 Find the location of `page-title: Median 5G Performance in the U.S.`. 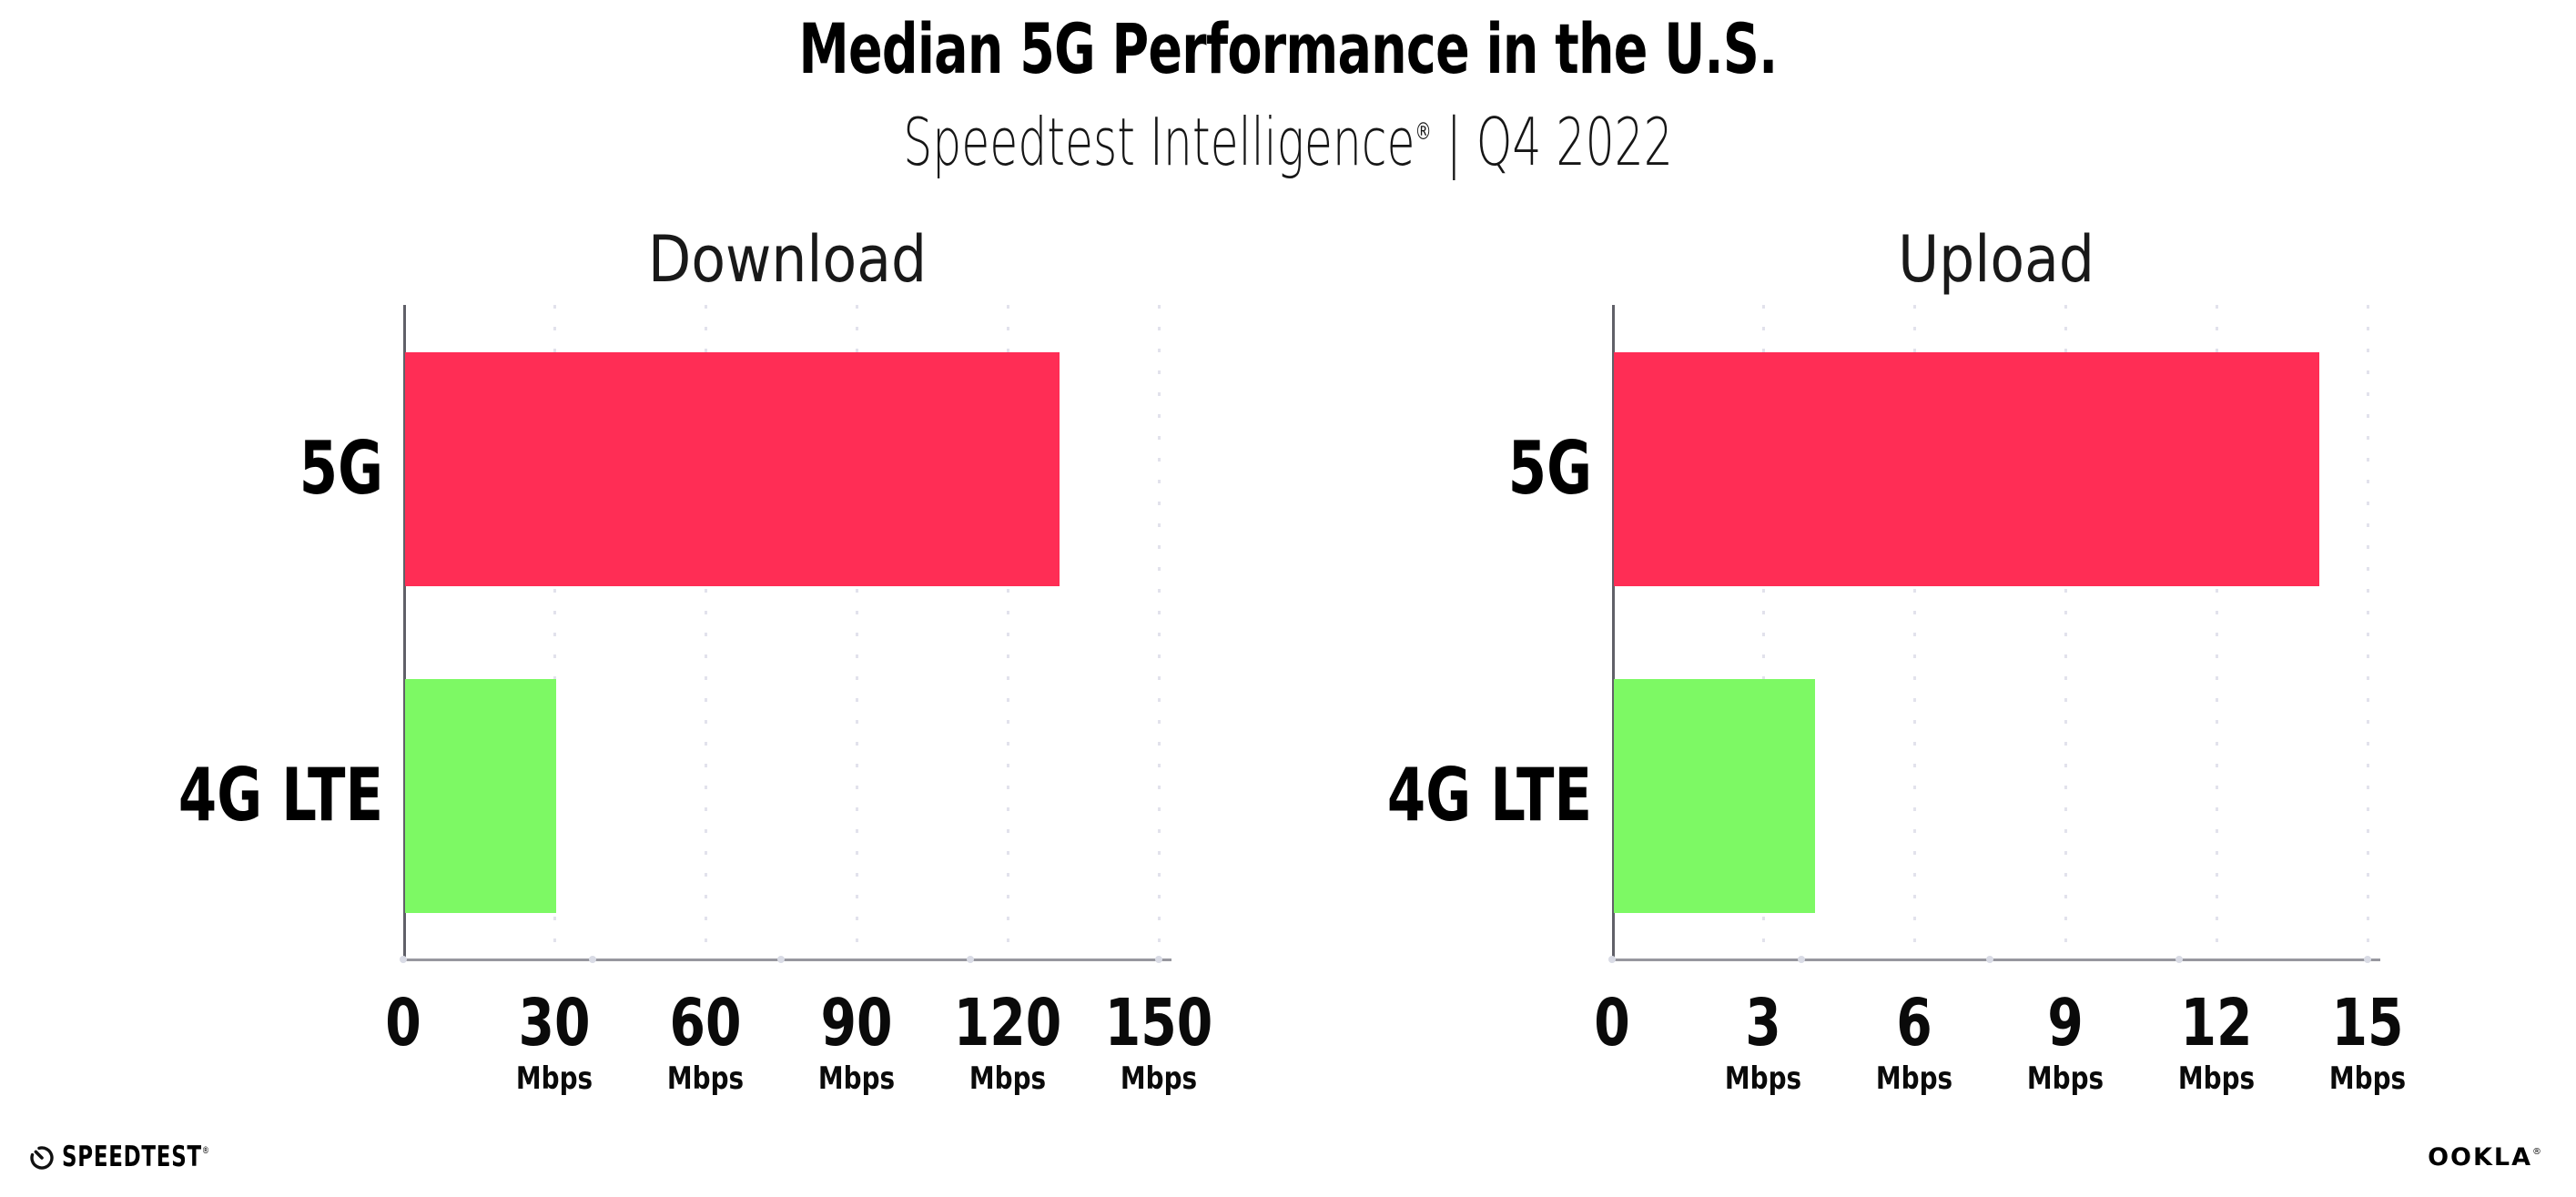

page-title: Median 5G Performance in the U.S. is located at coordinates (1288, 48).